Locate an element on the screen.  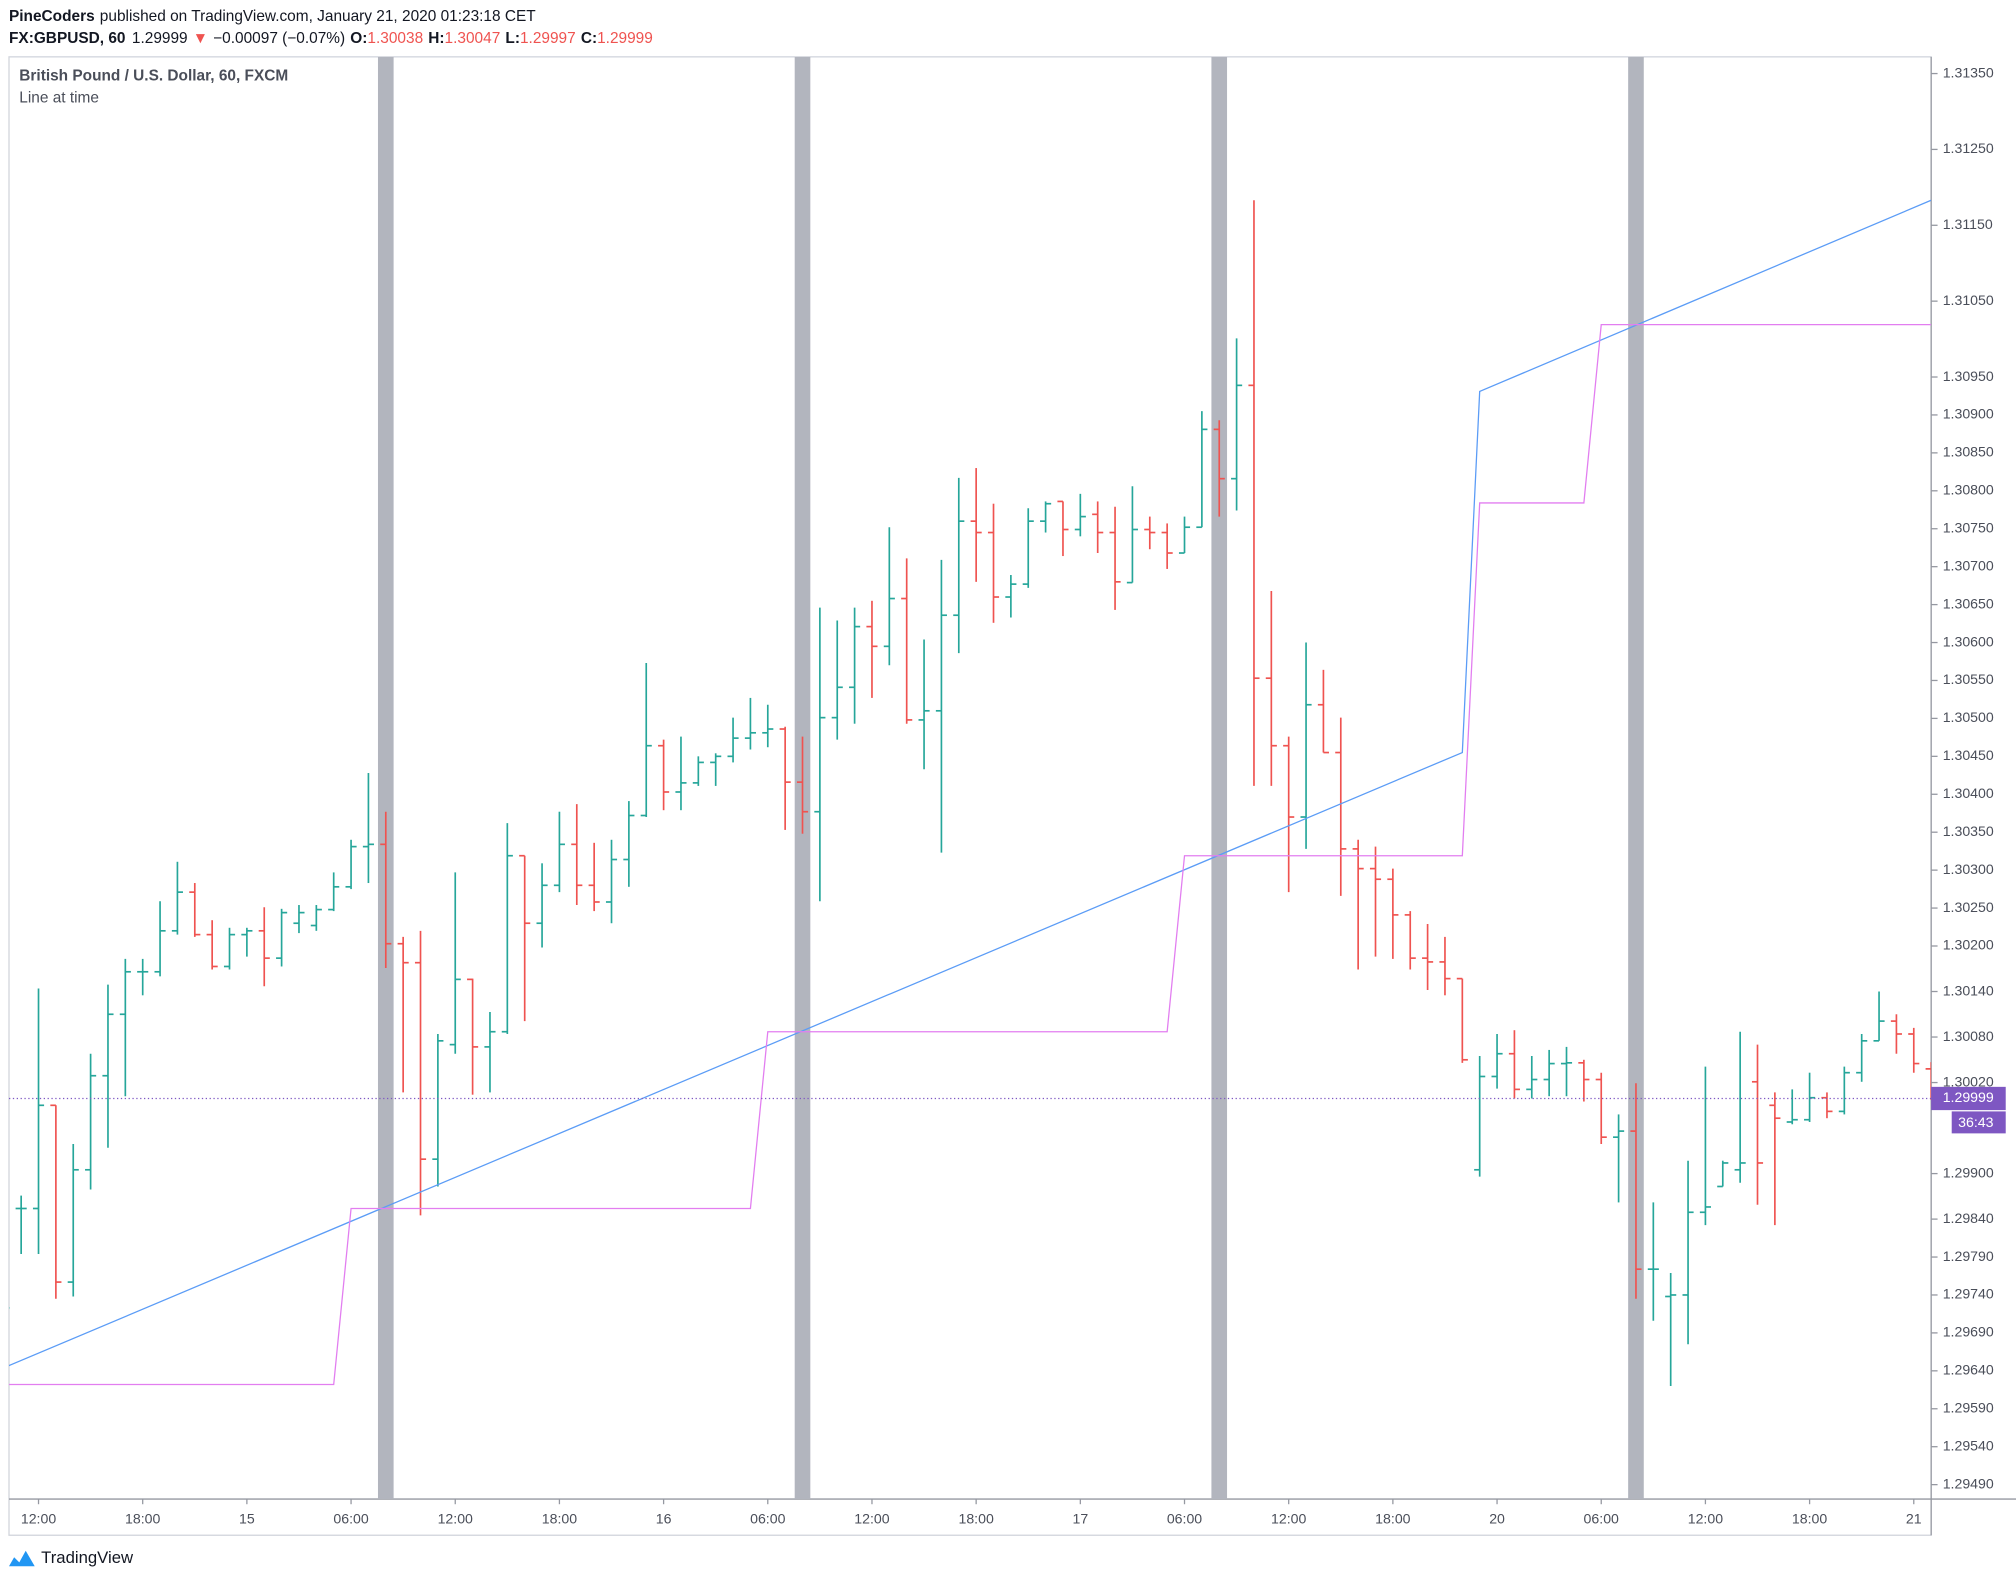
high-label: H: is located at coordinates (436, 38).